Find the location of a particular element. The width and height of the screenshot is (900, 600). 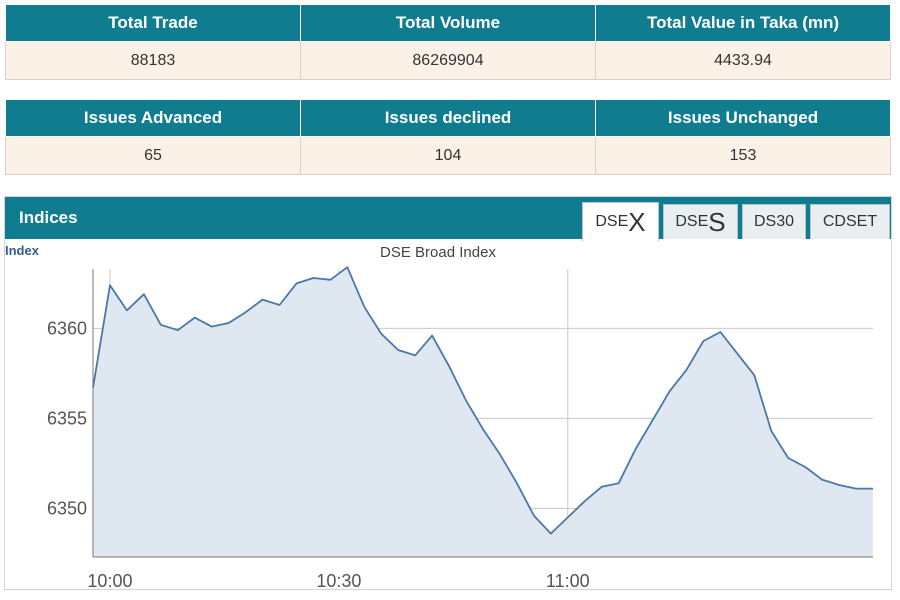

tab-dsex: DSE X is located at coordinates (620, 221).